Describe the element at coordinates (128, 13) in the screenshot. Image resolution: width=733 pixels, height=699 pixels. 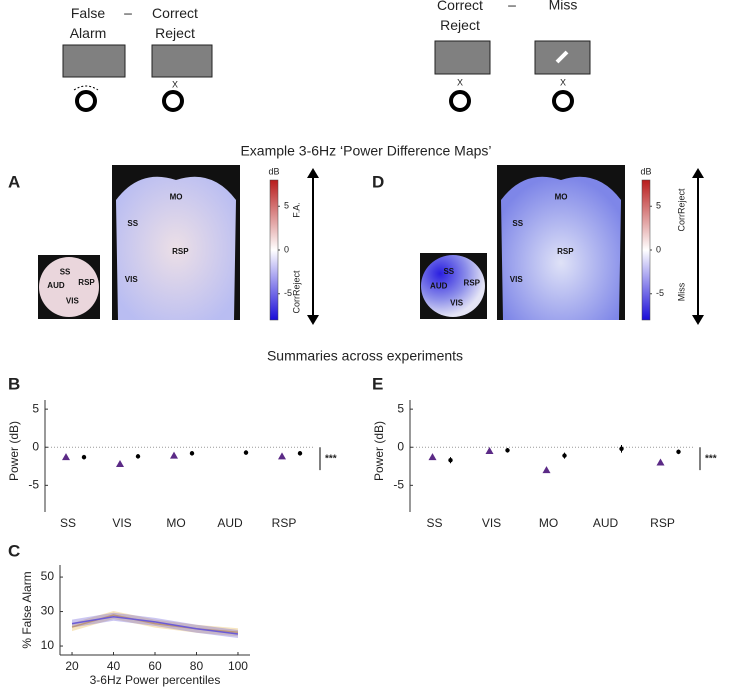
I see `dash: –` at that location.